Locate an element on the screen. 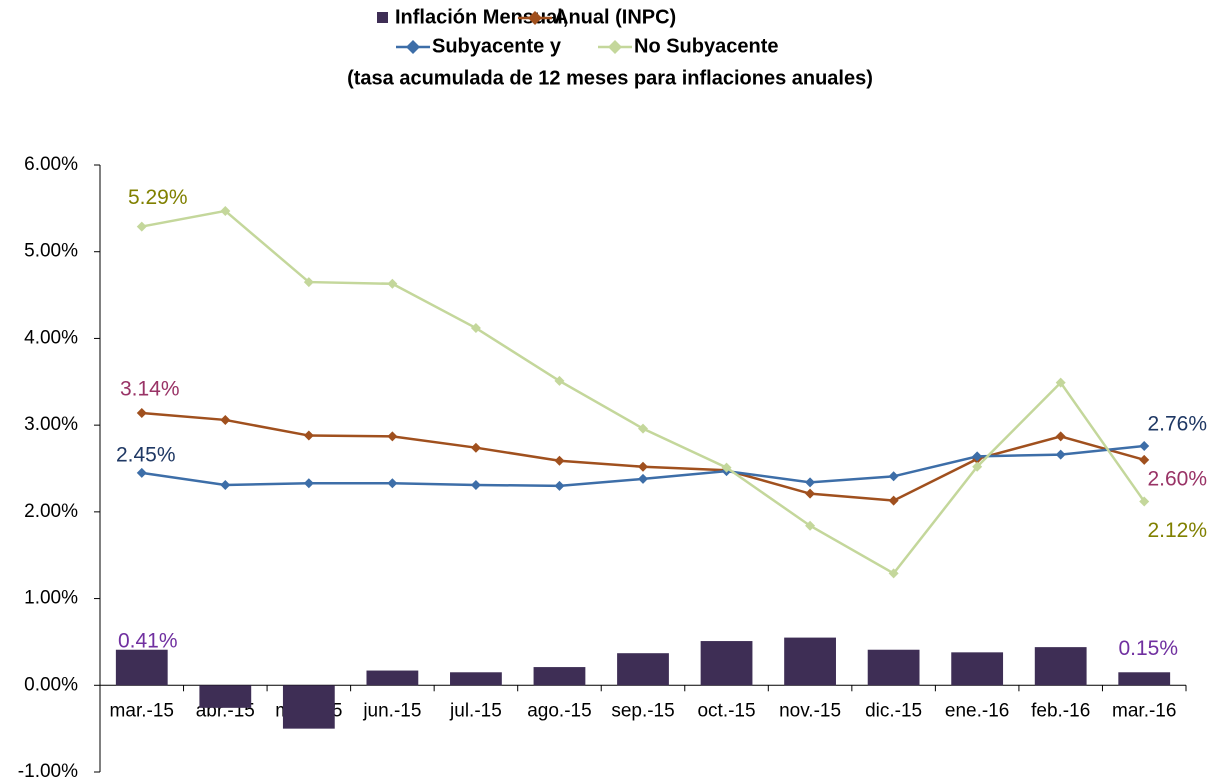  x-tick-label: mar.-15 is located at coordinates (142, 710).